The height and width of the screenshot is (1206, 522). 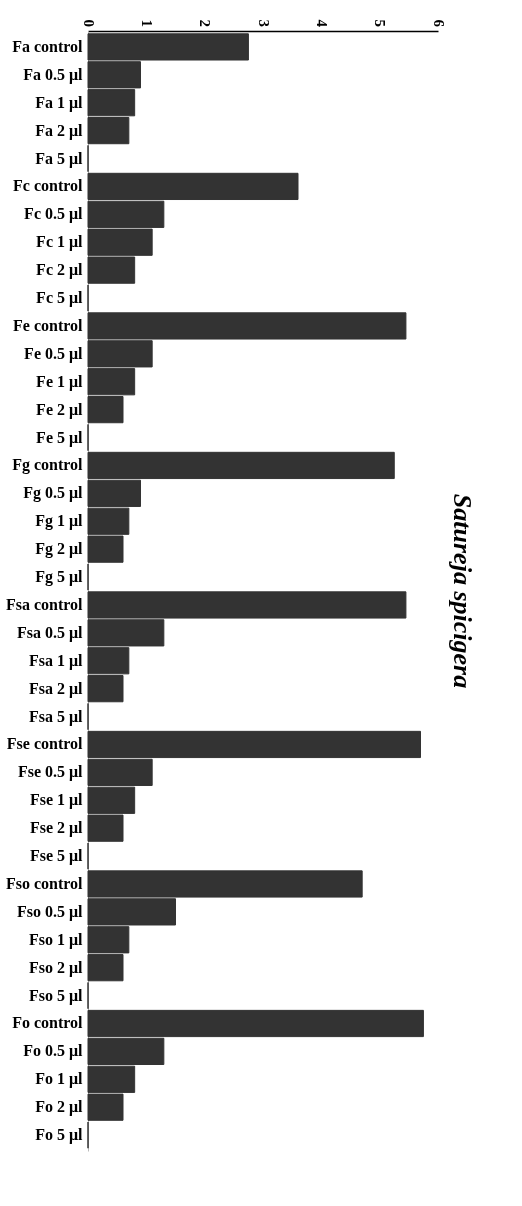 What do you see at coordinates (146, 23) in the screenshot?
I see `x-tick-label: 1` at bounding box center [146, 23].